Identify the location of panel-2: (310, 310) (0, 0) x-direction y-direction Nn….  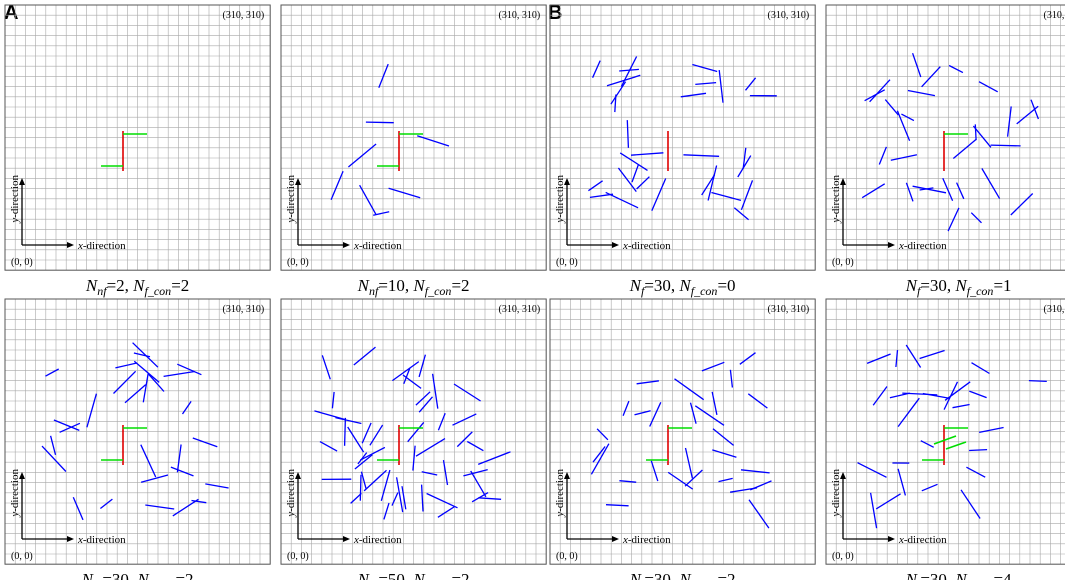
(413, 151).